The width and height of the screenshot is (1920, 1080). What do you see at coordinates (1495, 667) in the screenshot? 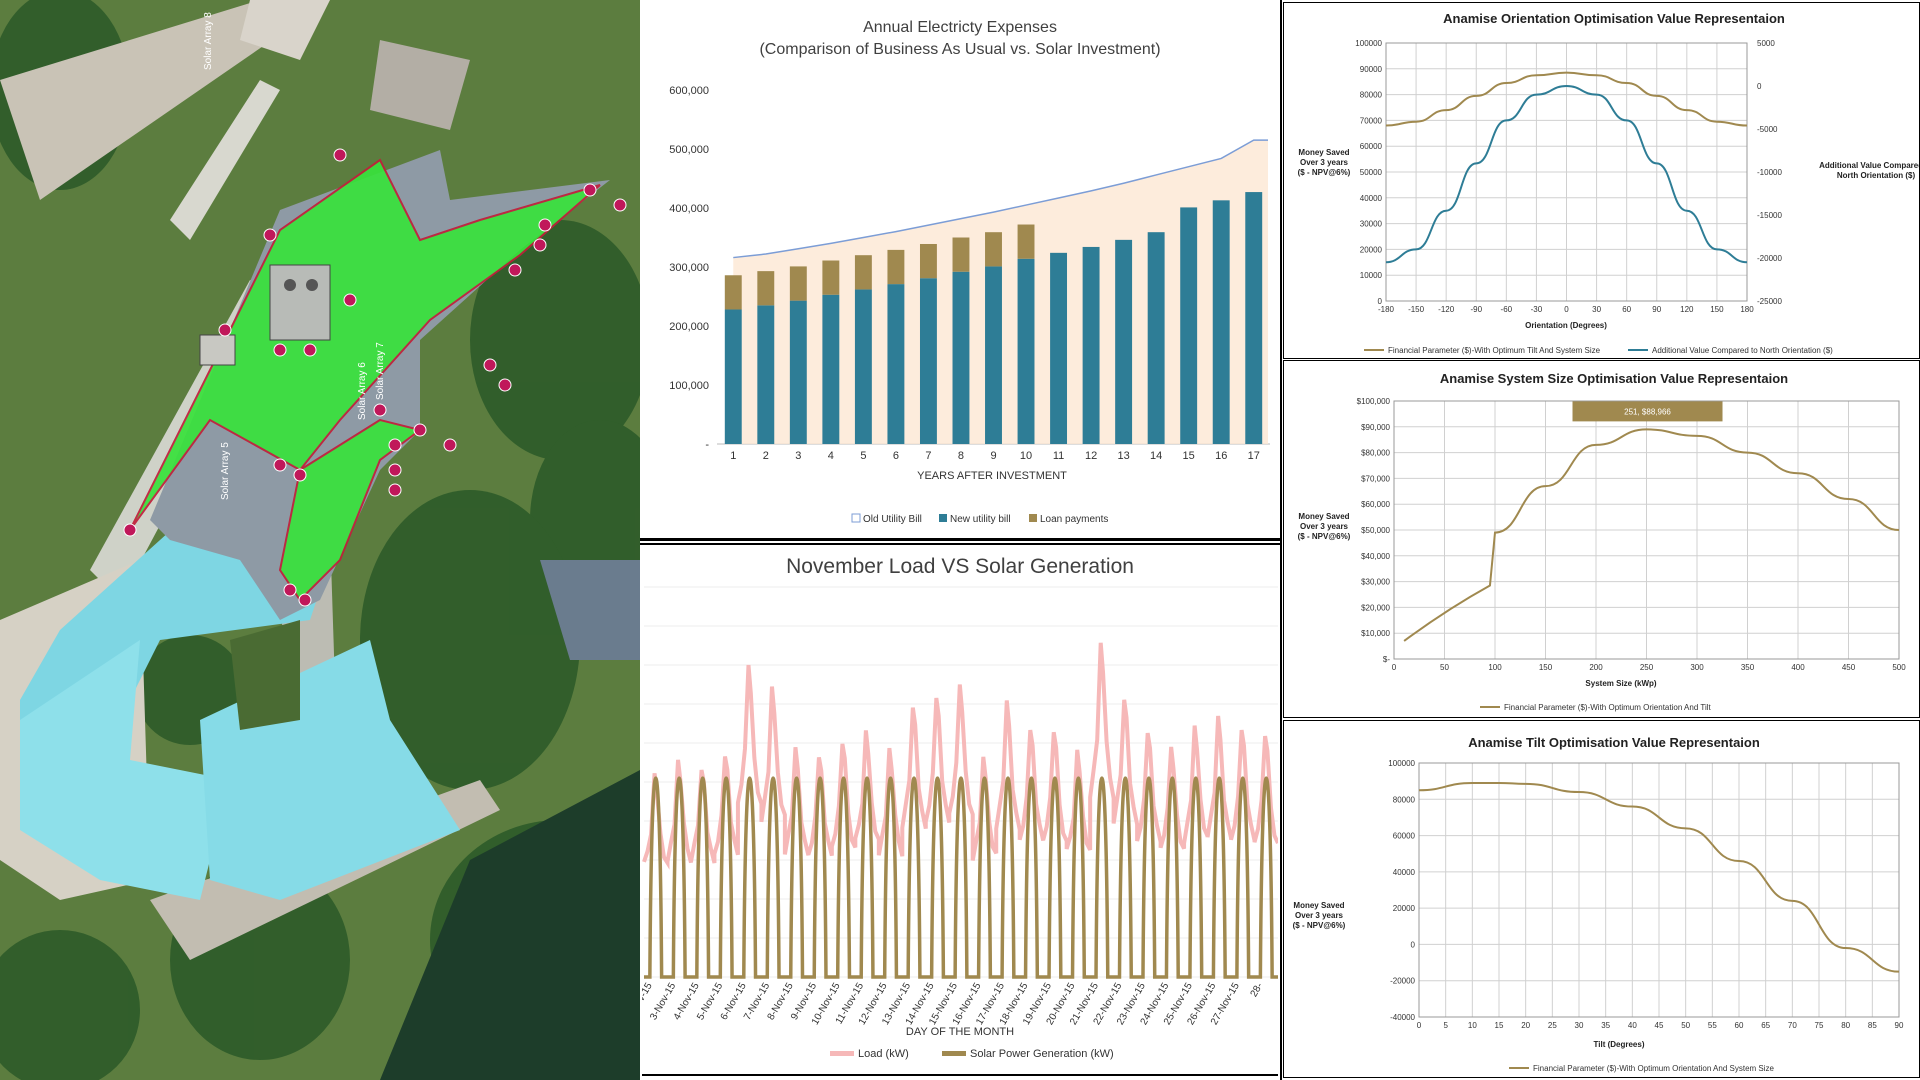
I see `x-tick-label: 100` at bounding box center [1495, 667].